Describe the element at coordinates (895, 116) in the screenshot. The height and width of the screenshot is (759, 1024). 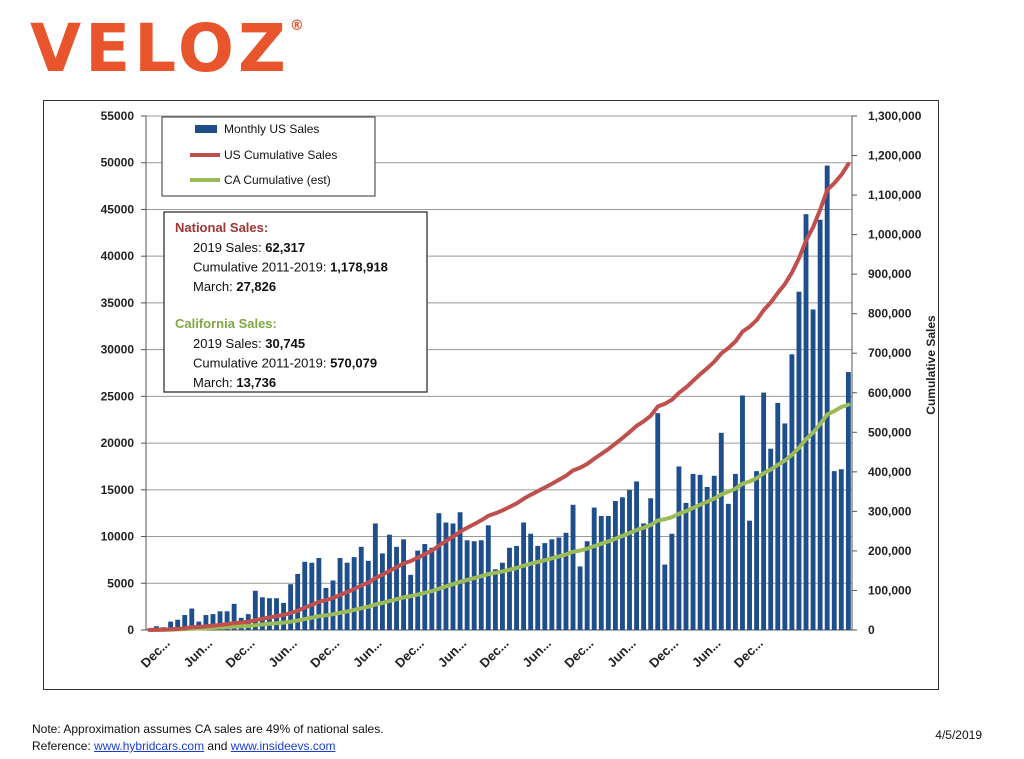
I see `right-tick-label: 1,300,000` at that location.